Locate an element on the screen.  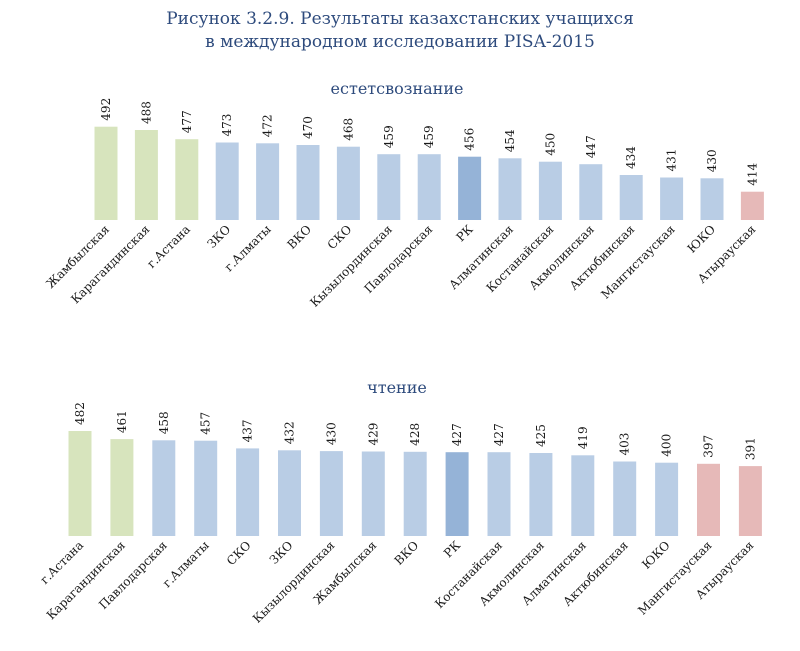
chart-title-reading: чтение is located at coordinates (397, 387).